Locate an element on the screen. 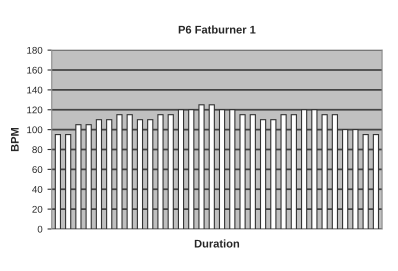  y-tick-label: 40 is located at coordinates (37, 189).